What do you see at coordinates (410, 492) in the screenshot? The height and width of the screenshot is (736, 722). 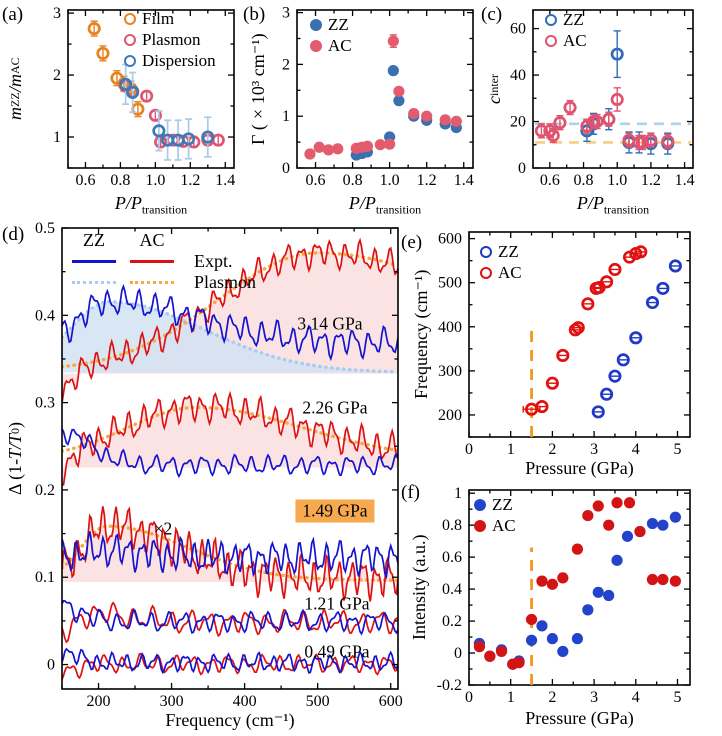 I see `panel-f-tag: (f)` at bounding box center [410, 492].